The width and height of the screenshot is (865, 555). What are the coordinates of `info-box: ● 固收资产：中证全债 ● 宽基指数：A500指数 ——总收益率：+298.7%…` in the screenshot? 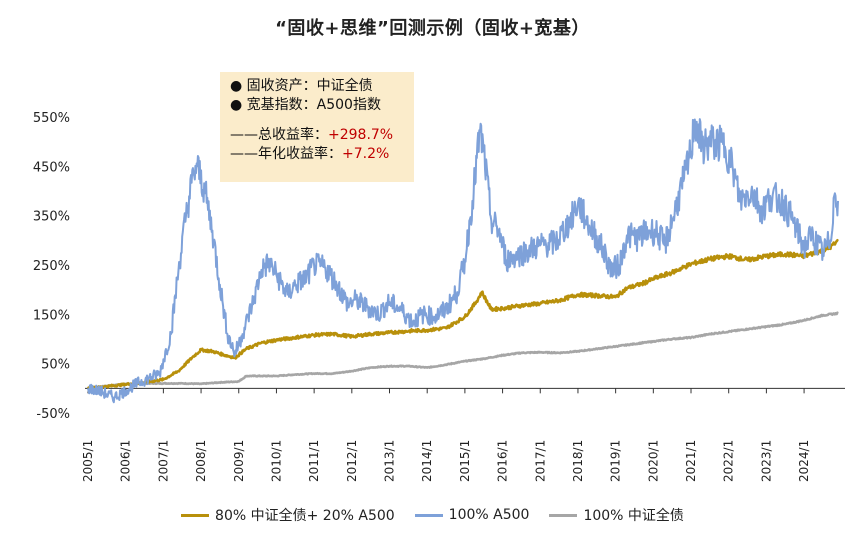 It's located at (317, 127).